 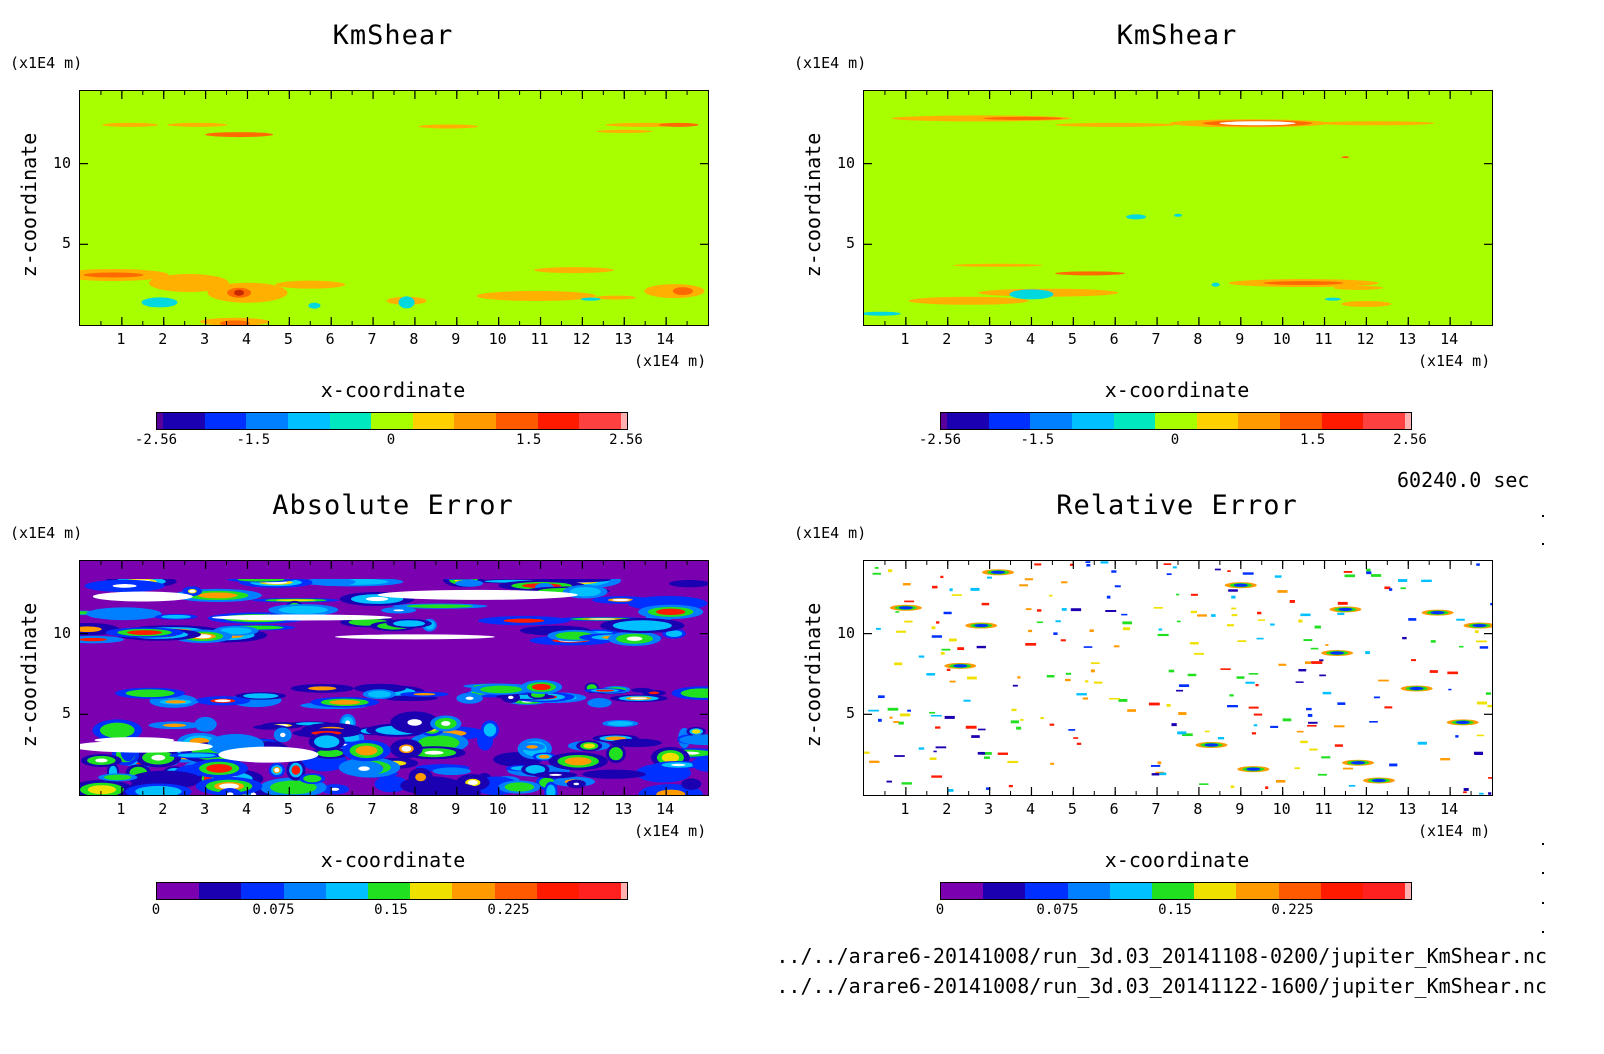 I want to click on x-tick-label: 14, so click(x=1449, y=339).